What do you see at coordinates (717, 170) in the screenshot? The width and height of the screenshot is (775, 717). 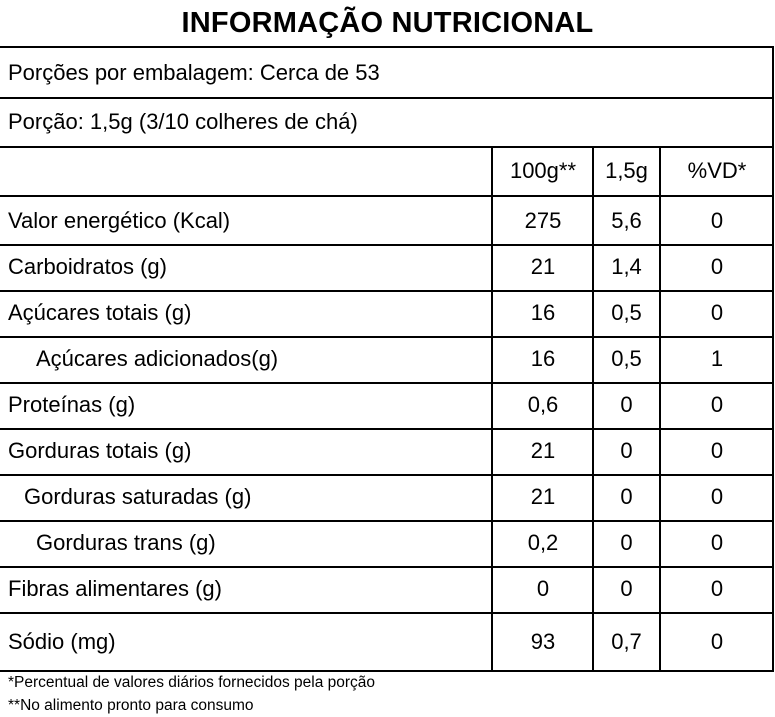 I see `column-header-vd: %VD*` at bounding box center [717, 170].